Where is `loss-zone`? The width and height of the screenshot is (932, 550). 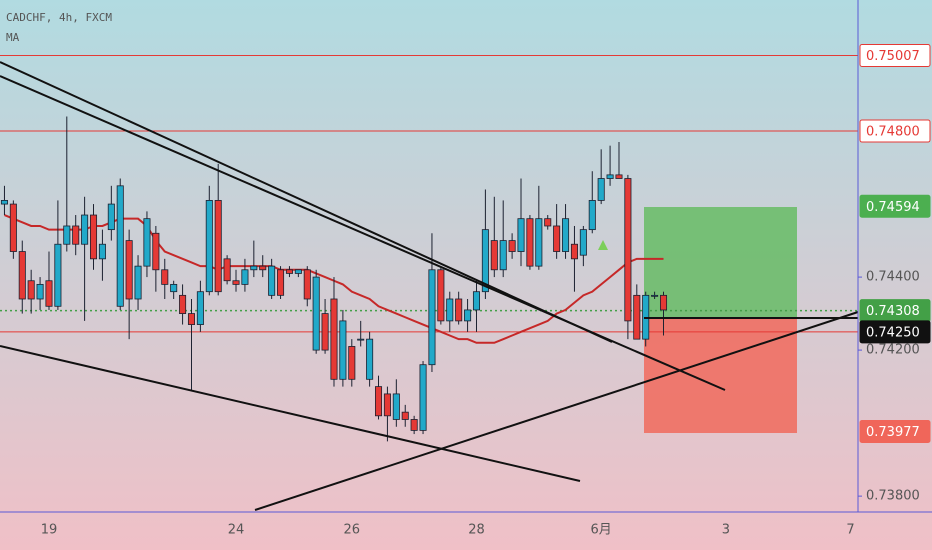
loss-zone is located at coordinates (720, 375).